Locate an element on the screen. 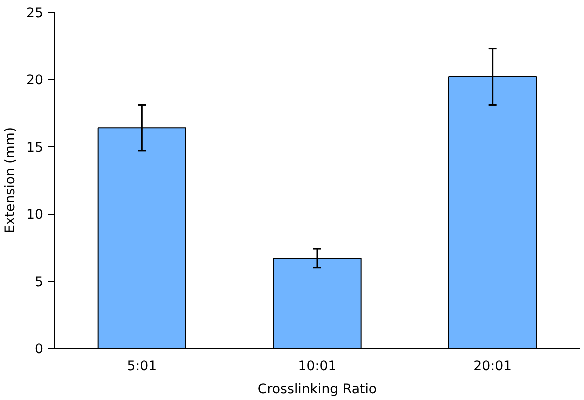  x-tick-label: 5:01 is located at coordinates (142, 367).